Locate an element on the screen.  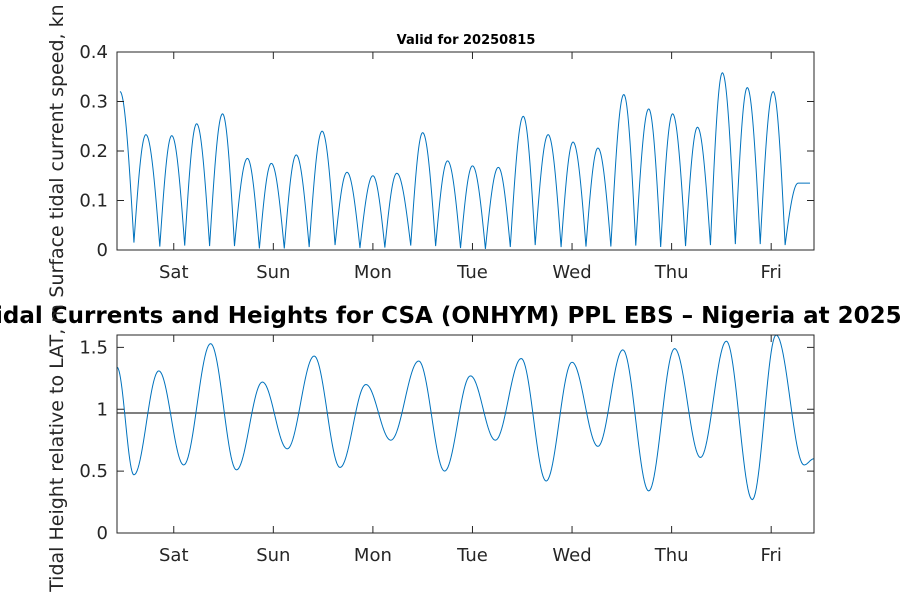
current-speed-x-tick-label: Fri is located at coordinates (770, 272).